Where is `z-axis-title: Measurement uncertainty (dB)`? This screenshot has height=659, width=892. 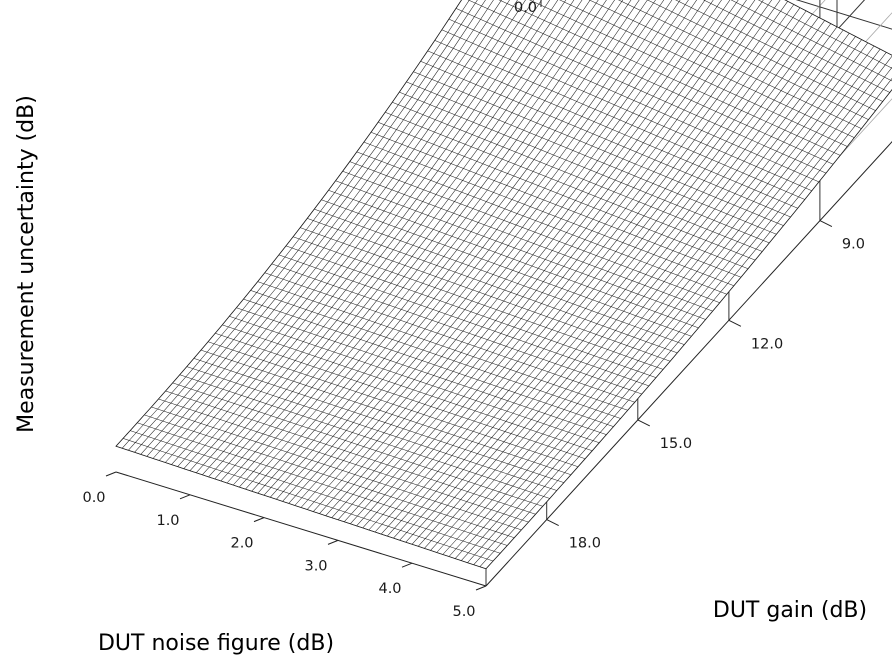 z-axis-title: Measurement uncertainty (dB) is located at coordinates (26, 264).